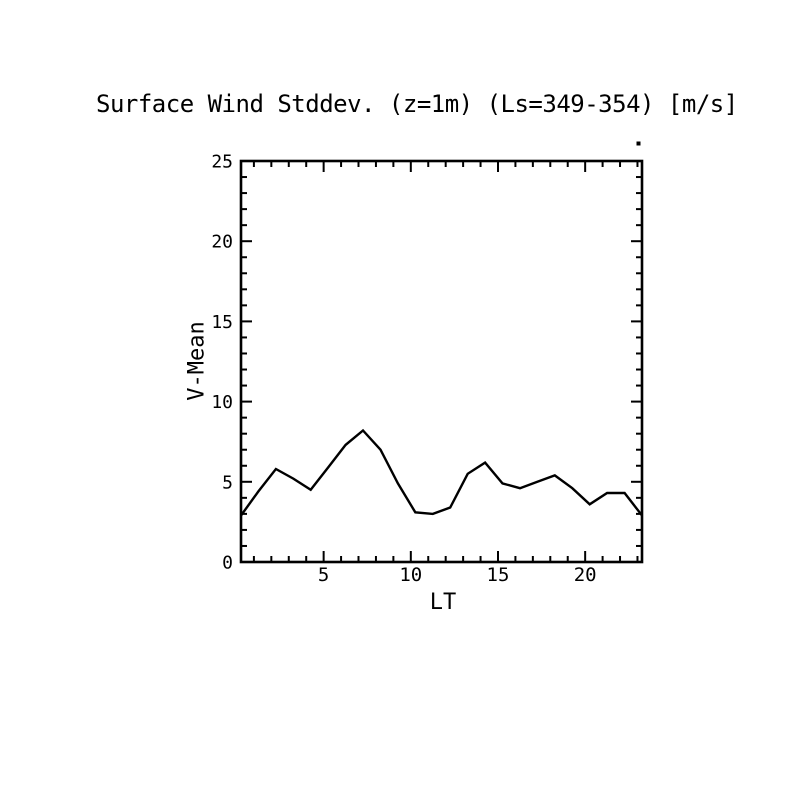  Describe the element at coordinates (441, 472) in the screenshot. I see `data-line` at that location.